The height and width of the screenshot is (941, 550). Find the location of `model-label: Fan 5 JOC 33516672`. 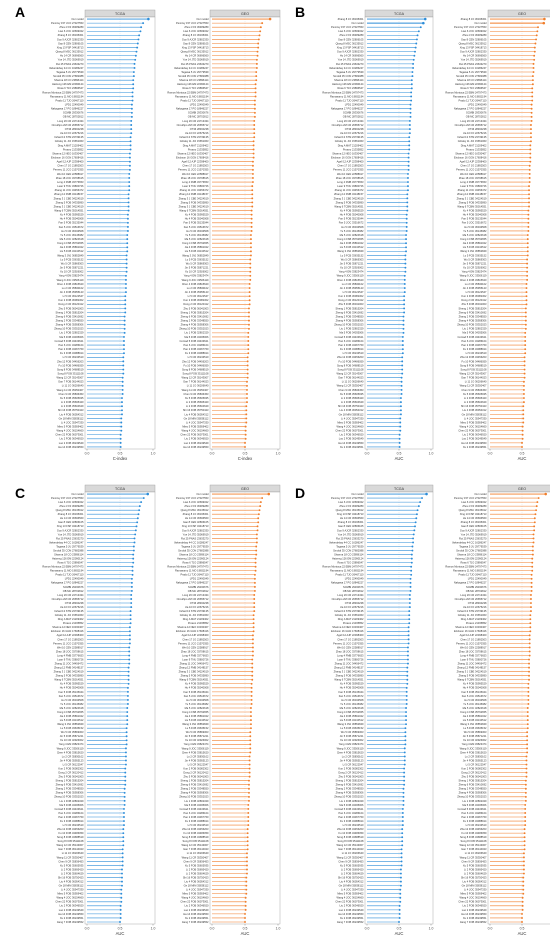

model-label: Fan 5 JOC 33516672 is located at coordinates (196, 227).